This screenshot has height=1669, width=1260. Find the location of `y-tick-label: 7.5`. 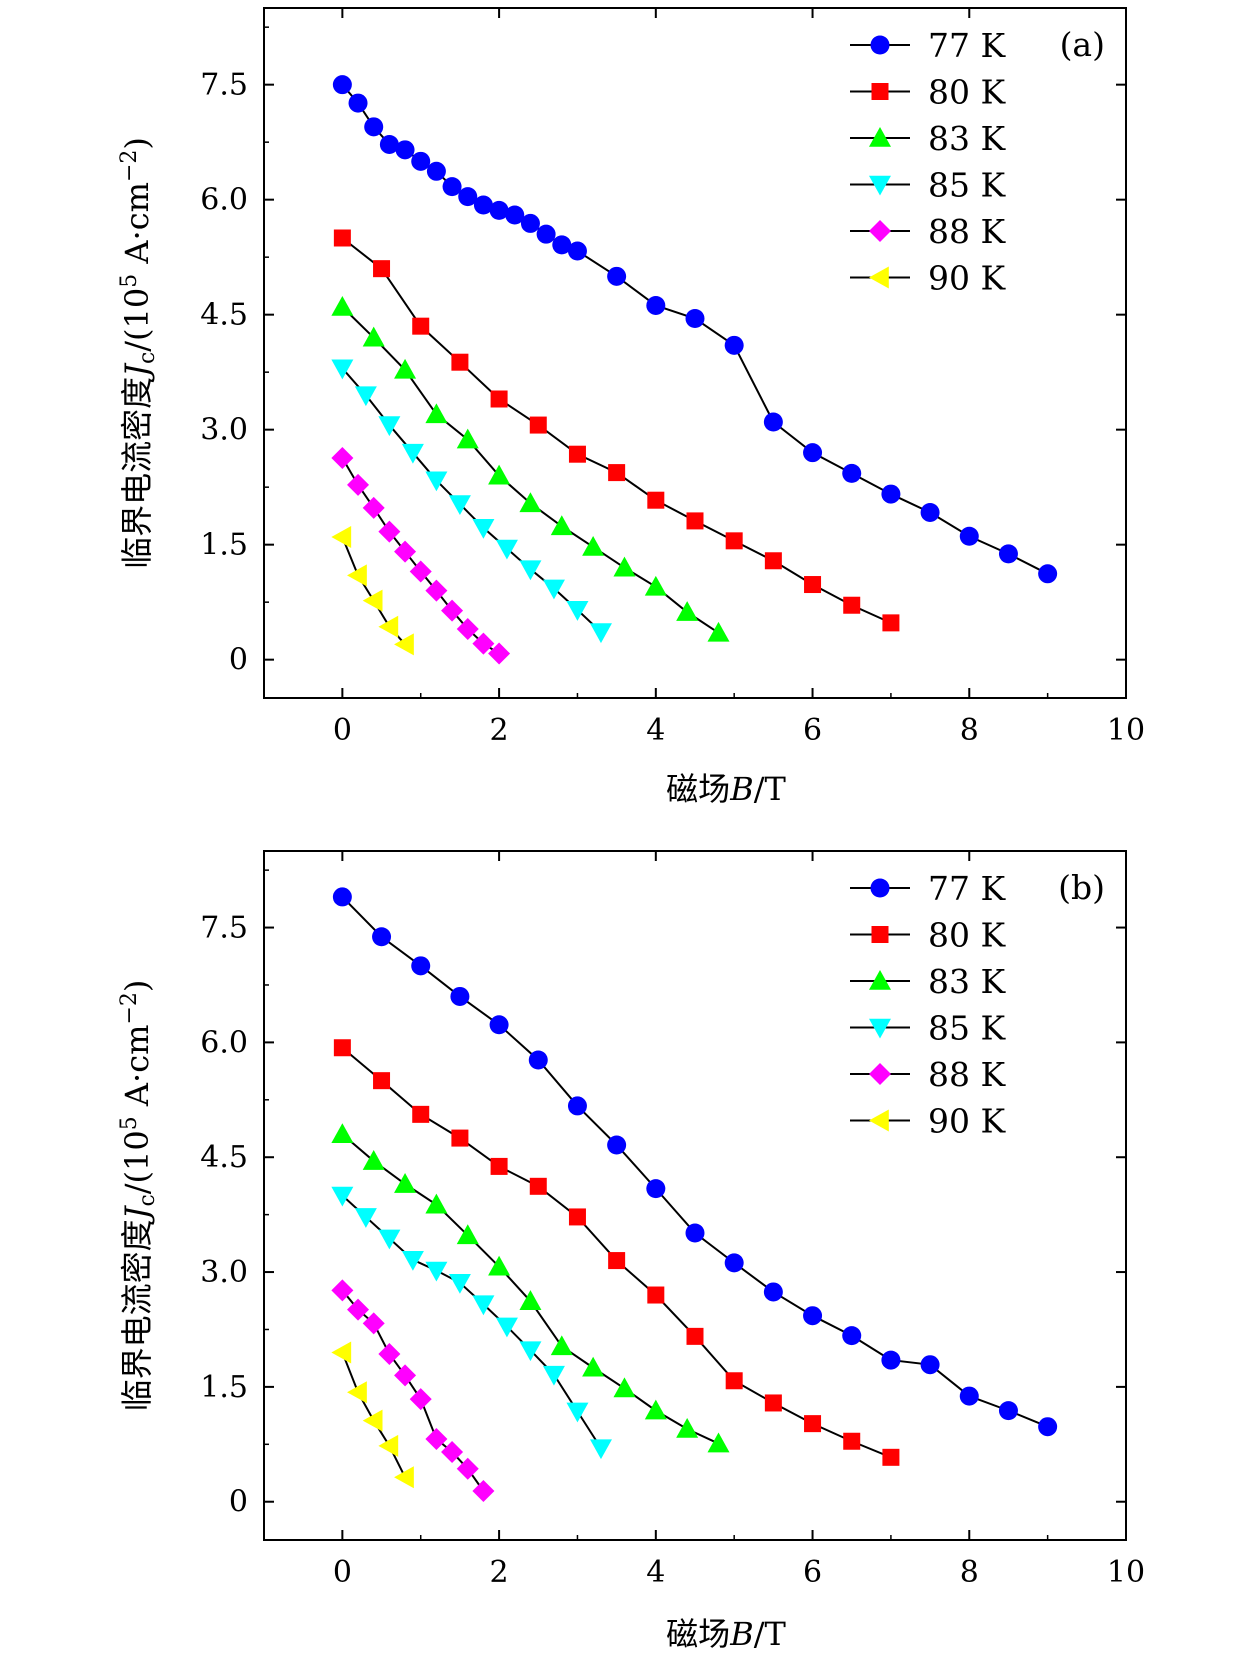

y-tick-label: 7.5 is located at coordinates (224, 928).